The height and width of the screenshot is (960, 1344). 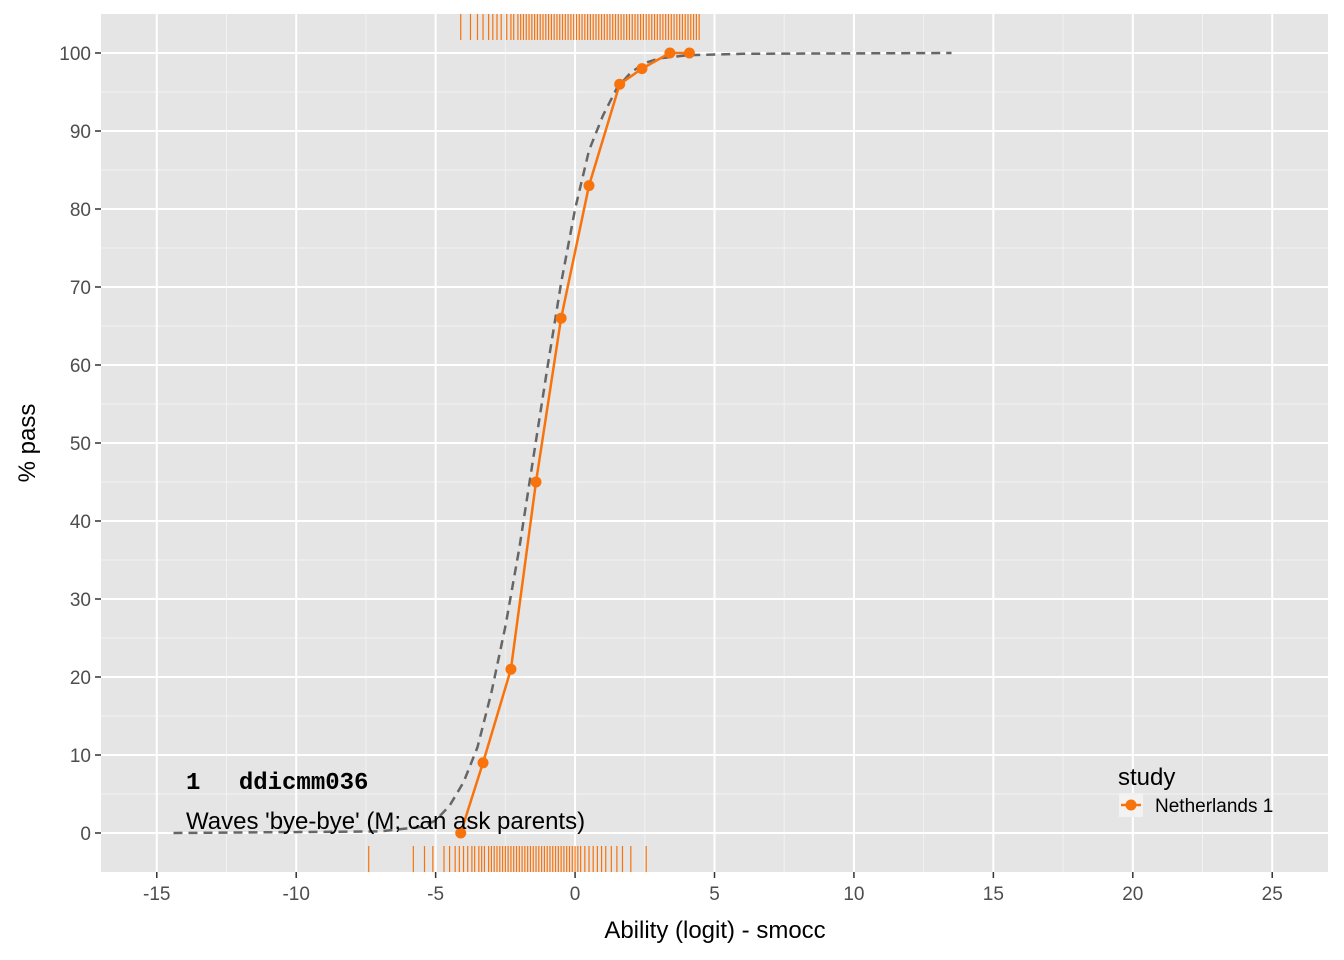 I want to click on x-tick-label: -5, so click(x=435, y=894).